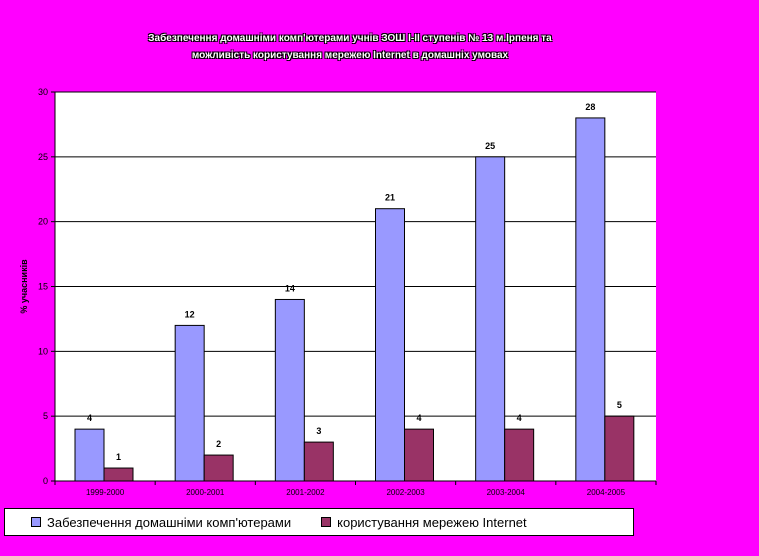 Image resolution: width=759 pixels, height=556 pixels. Describe the element at coordinates (45, 481) in the screenshot. I see `y-tick-label: 0` at that location.